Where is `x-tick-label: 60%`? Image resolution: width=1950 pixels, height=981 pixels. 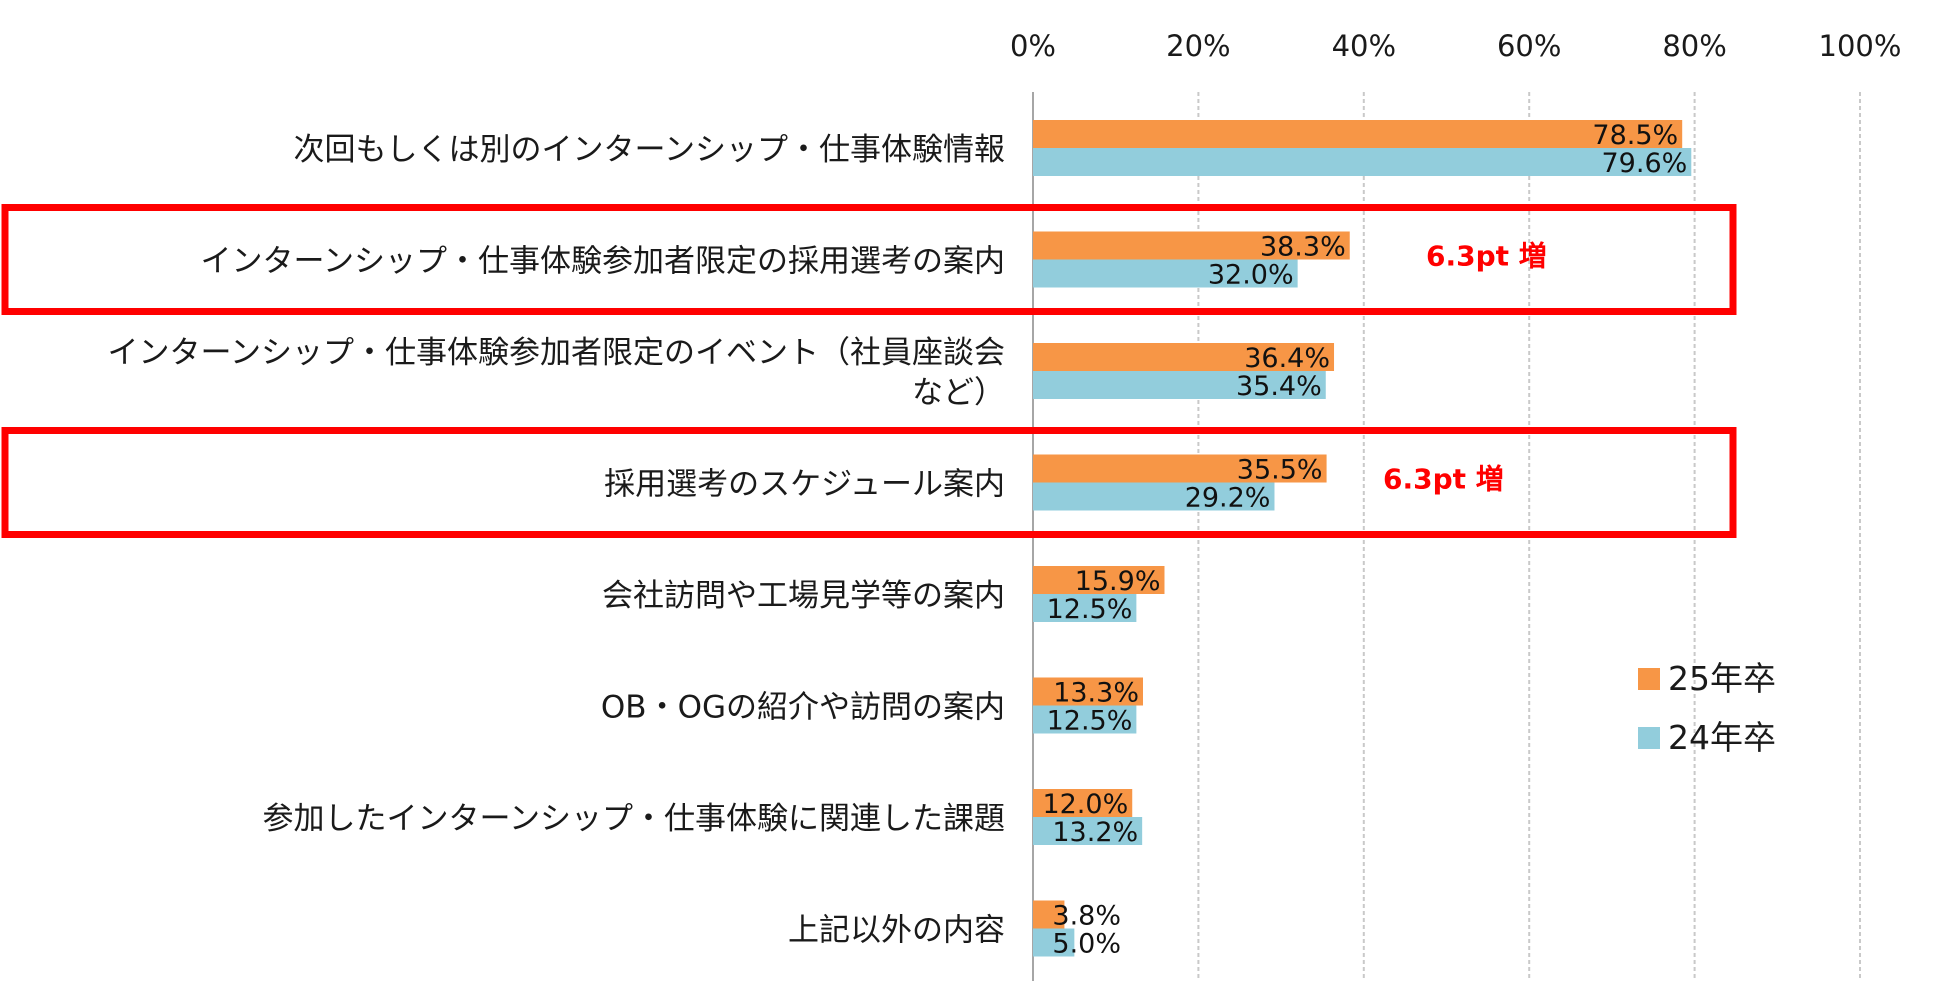
x-tick-label: 60% is located at coordinates (1529, 46).